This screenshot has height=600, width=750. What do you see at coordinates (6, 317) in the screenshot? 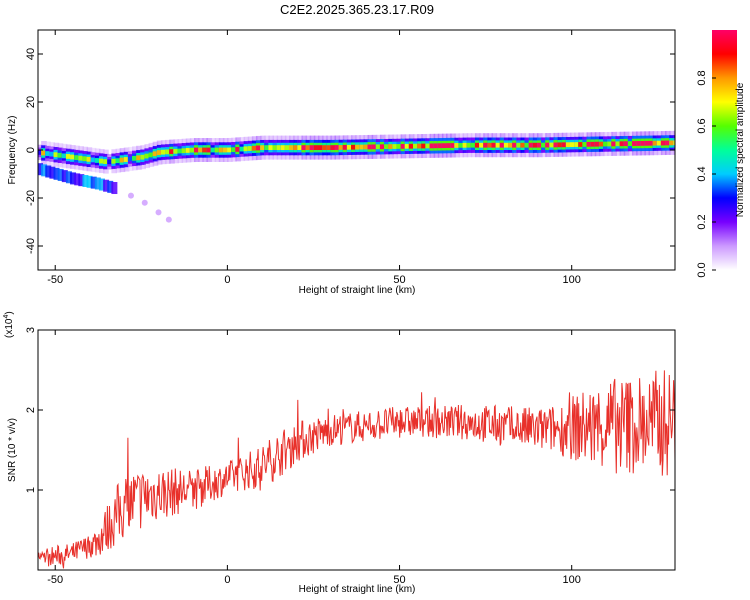
I see `snr-scale-exponent: 4` at bounding box center [6, 317].